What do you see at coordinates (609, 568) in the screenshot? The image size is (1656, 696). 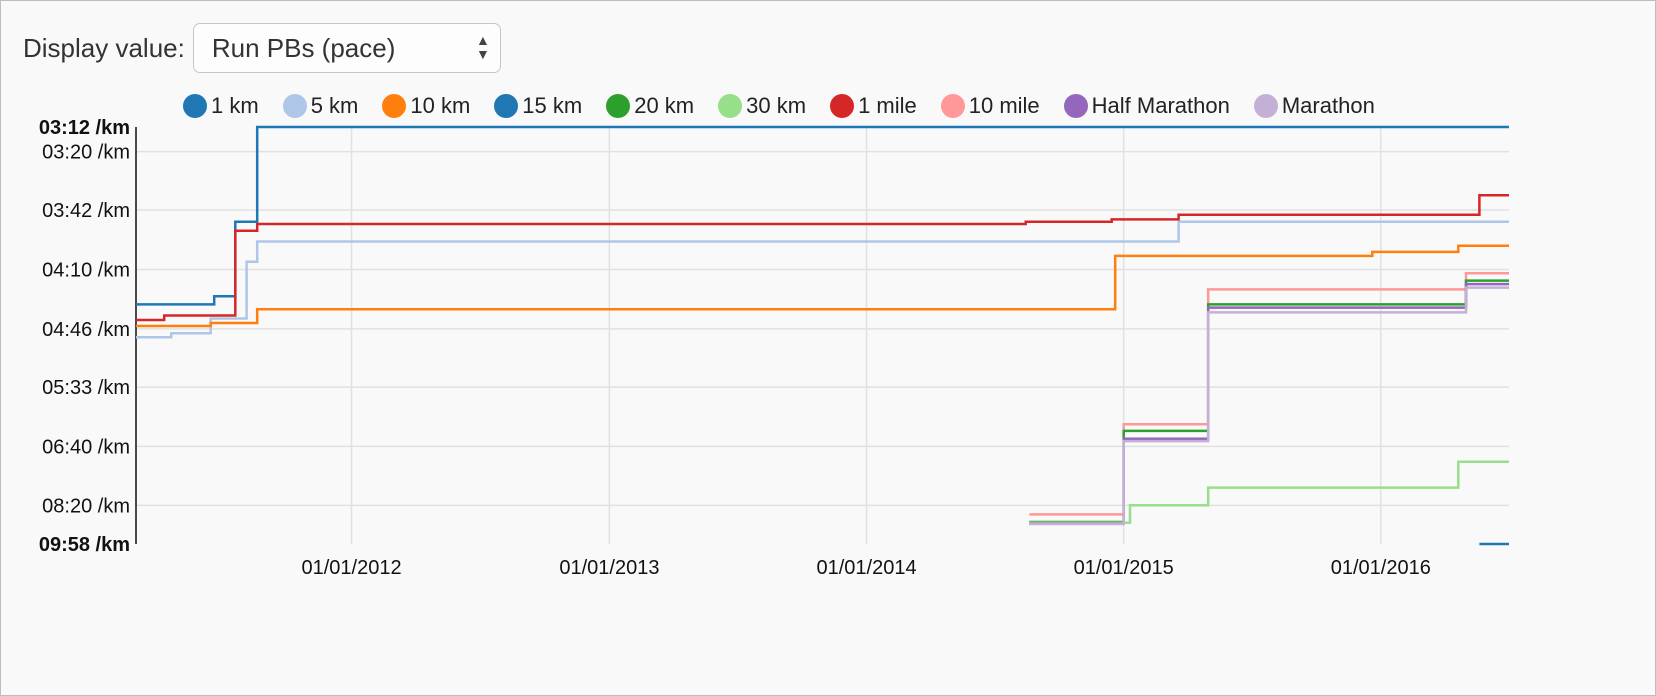 I see `x-tick-label: 01/01/2013` at bounding box center [609, 568].